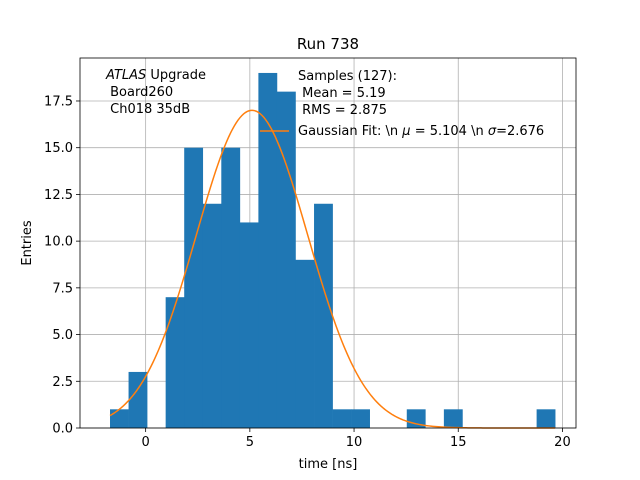 This screenshot has height=480, width=640. What do you see at coordinates (328, 44) in the screenshot?
I see `chart-title: Run 738` at bounding box center [328, 44].